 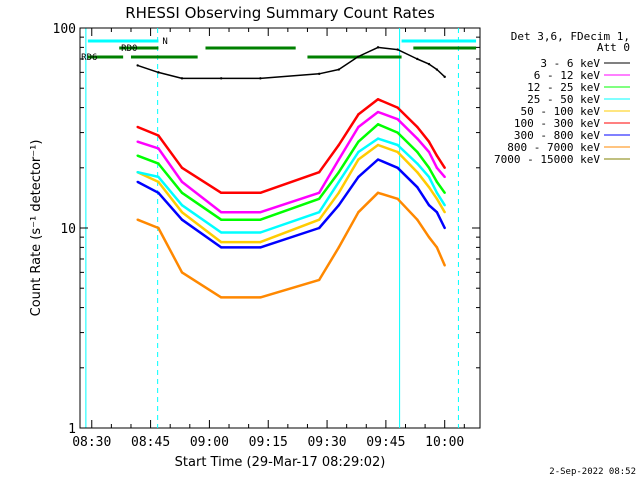 I want to click on legend-entry-label: 6 - 12 keV, so click(x=567, y=75).